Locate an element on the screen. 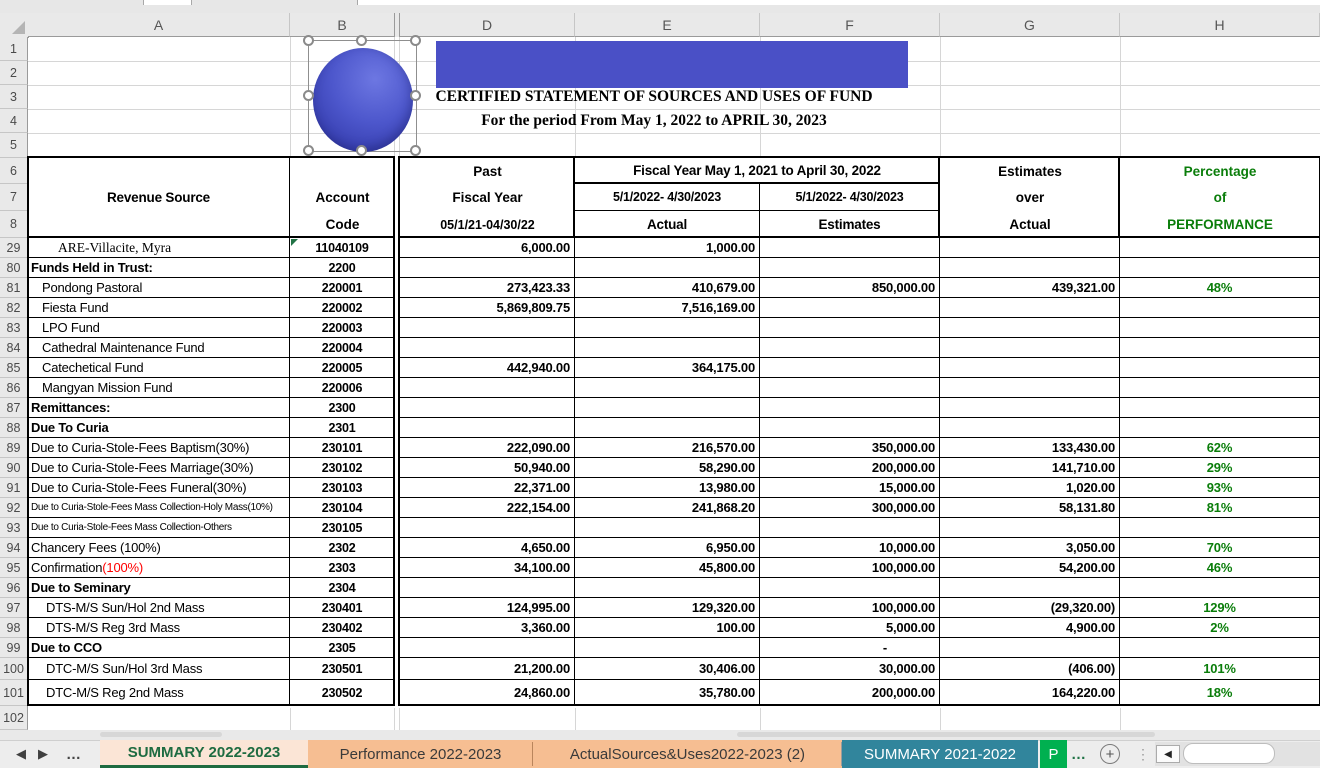 The height and width of the screenshot is (768, 1320). cell-D81: 273,423.33 is located at coordinates (487, 288).